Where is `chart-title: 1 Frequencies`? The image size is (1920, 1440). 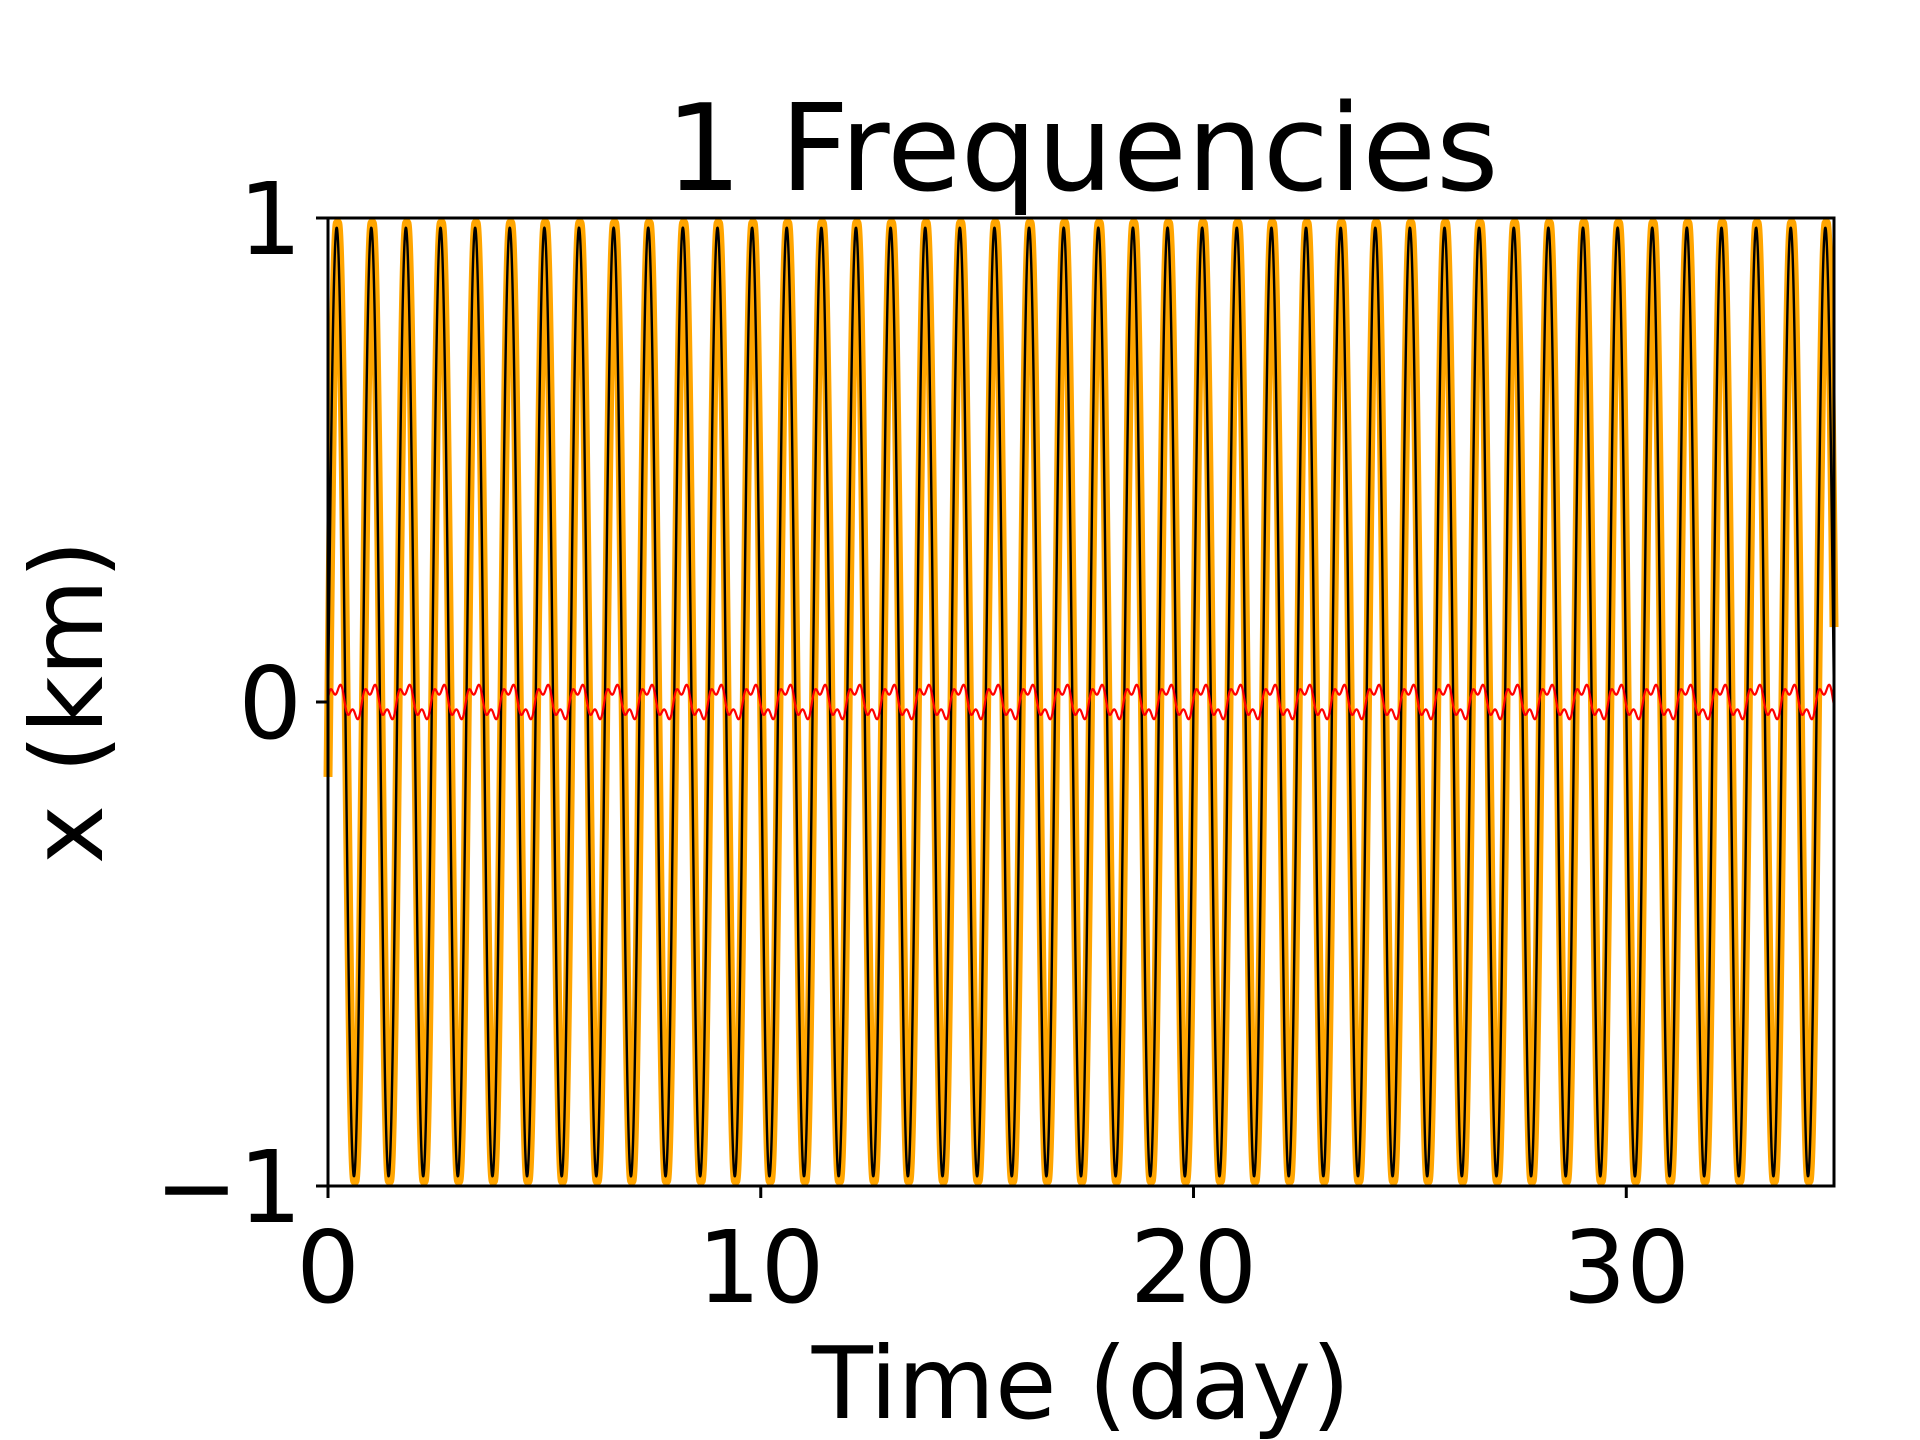 chart-title: 1 Frequencies is located at coordinates (1081, 149).